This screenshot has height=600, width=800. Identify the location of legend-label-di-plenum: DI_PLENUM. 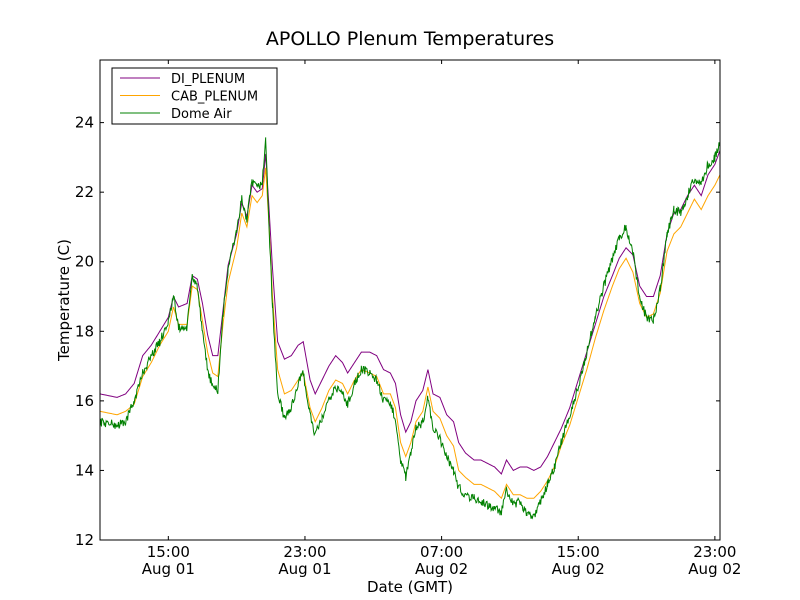
(208, 79).